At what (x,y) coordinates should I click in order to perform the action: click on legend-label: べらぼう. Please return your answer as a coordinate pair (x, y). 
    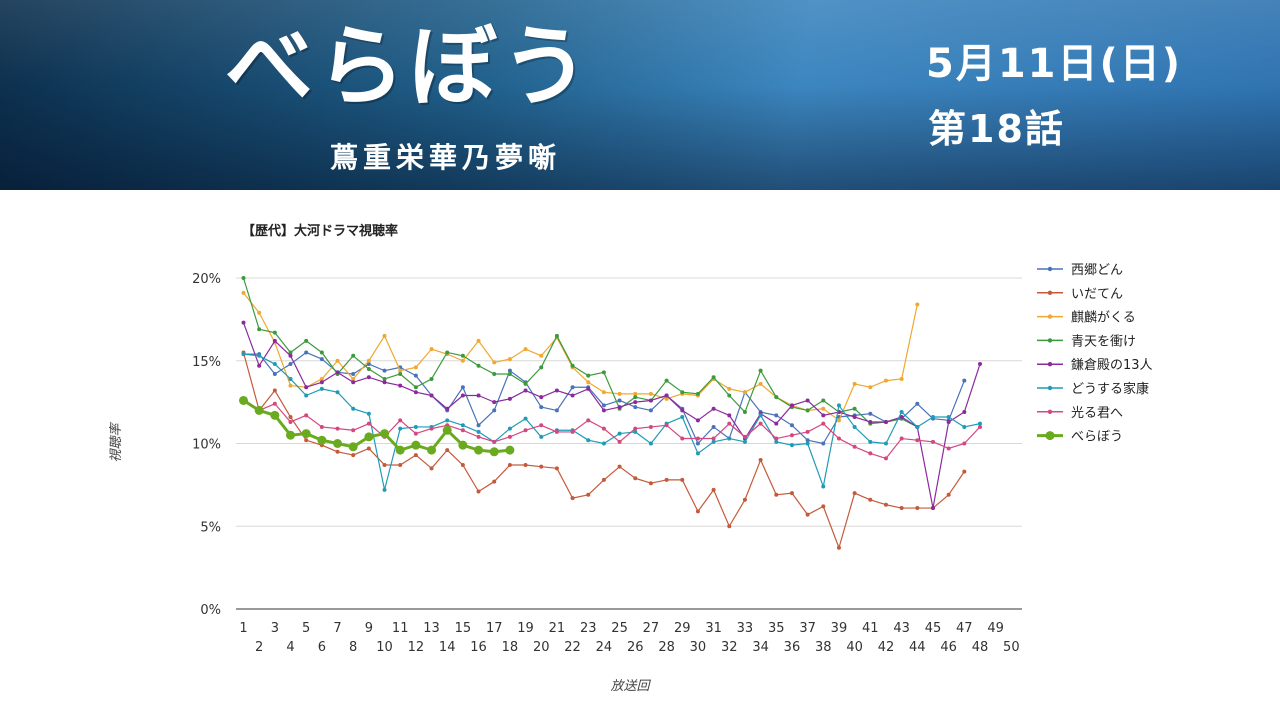
    Looking at the image, I should click on (1097, 437).